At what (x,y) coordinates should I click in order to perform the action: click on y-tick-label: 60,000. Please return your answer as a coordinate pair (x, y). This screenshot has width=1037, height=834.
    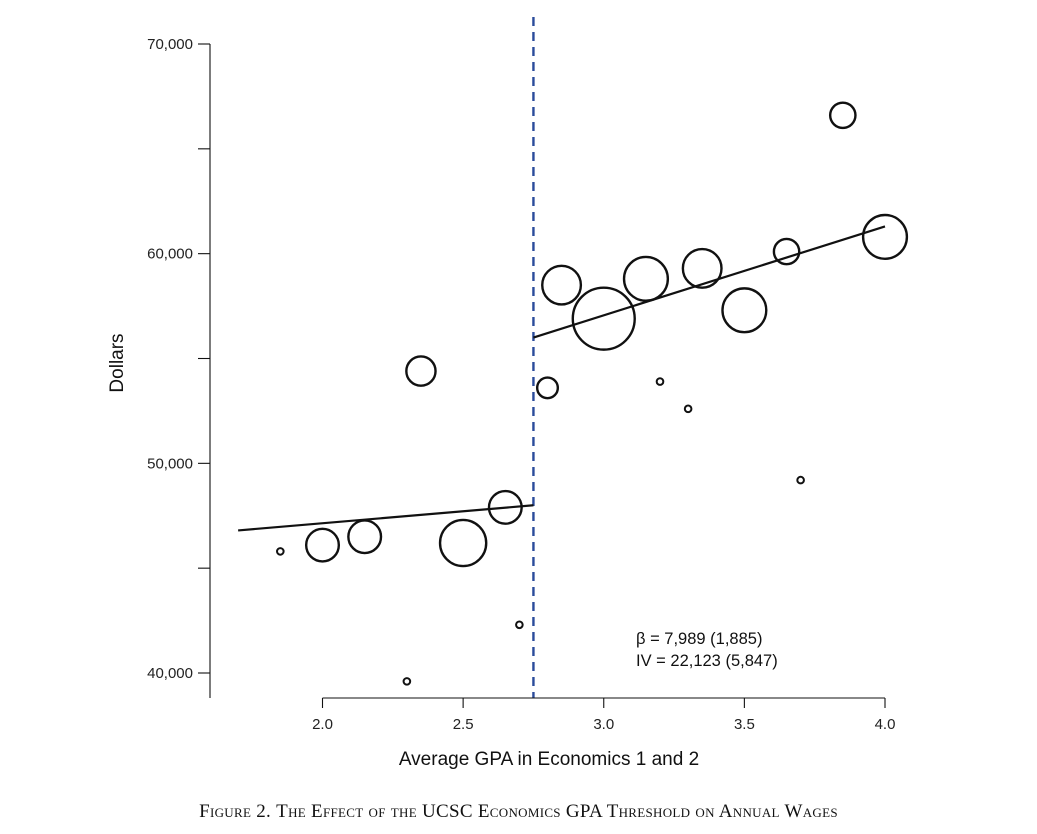
    Looking at the image, I should click on (170, 254).